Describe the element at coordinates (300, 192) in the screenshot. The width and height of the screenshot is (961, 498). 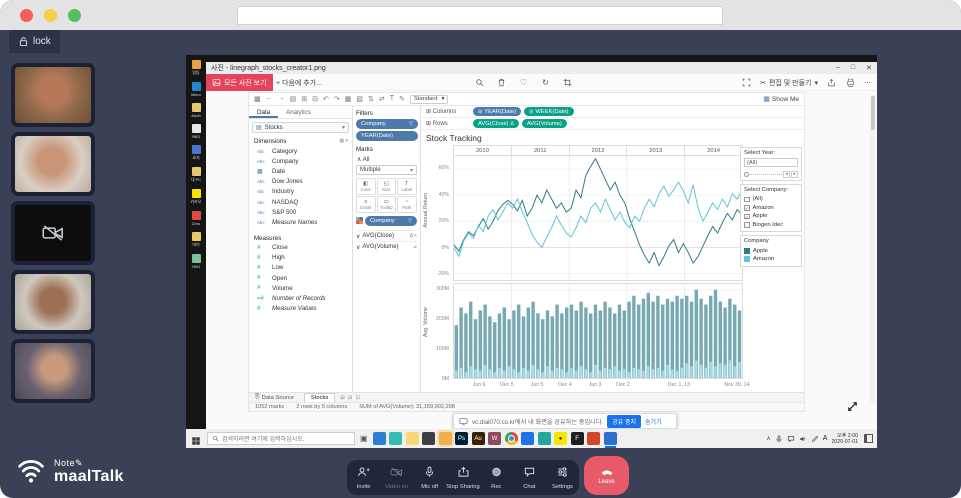
I see `field-item: Abc Industry` at that location.